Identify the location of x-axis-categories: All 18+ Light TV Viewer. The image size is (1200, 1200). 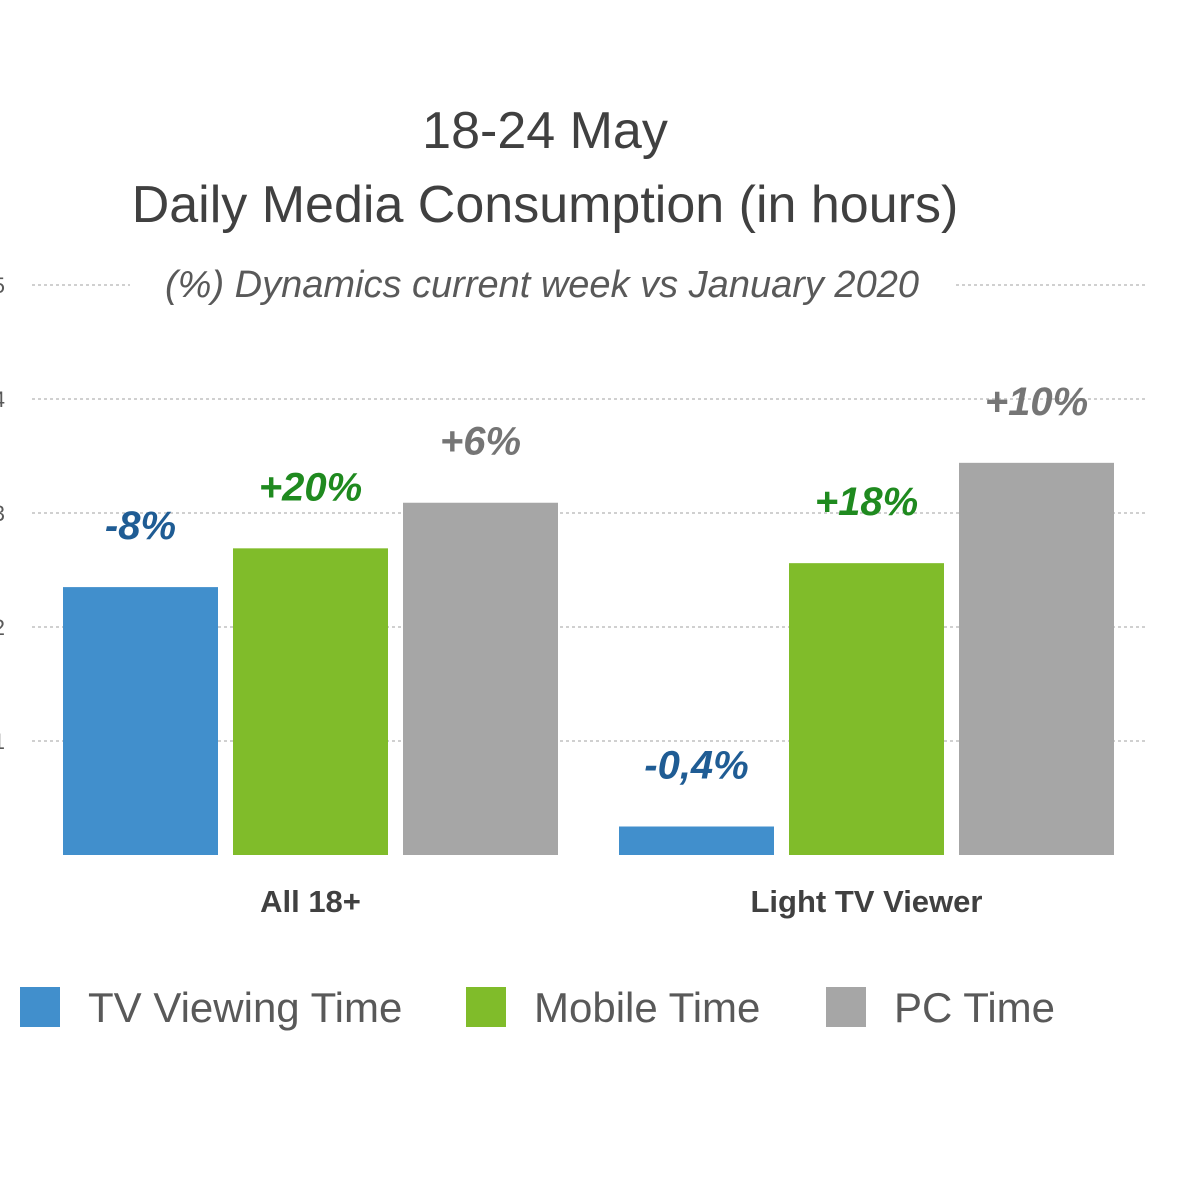
(621, 901).